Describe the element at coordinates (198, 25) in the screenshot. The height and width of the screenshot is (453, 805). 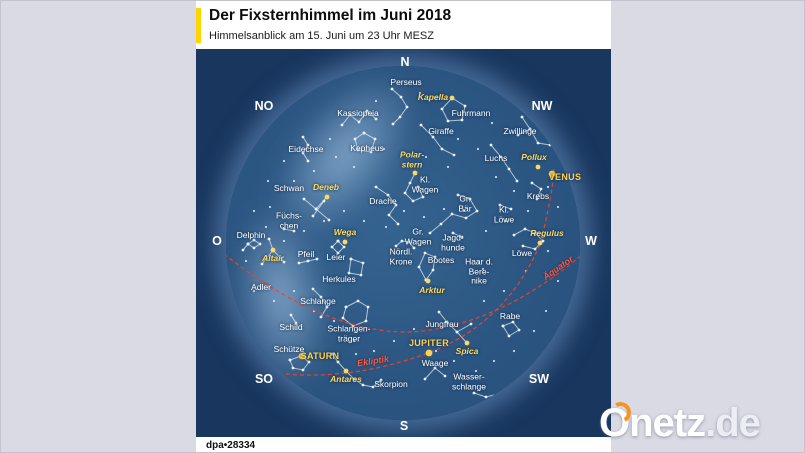
I see `dpa-accent-bar` at that location.